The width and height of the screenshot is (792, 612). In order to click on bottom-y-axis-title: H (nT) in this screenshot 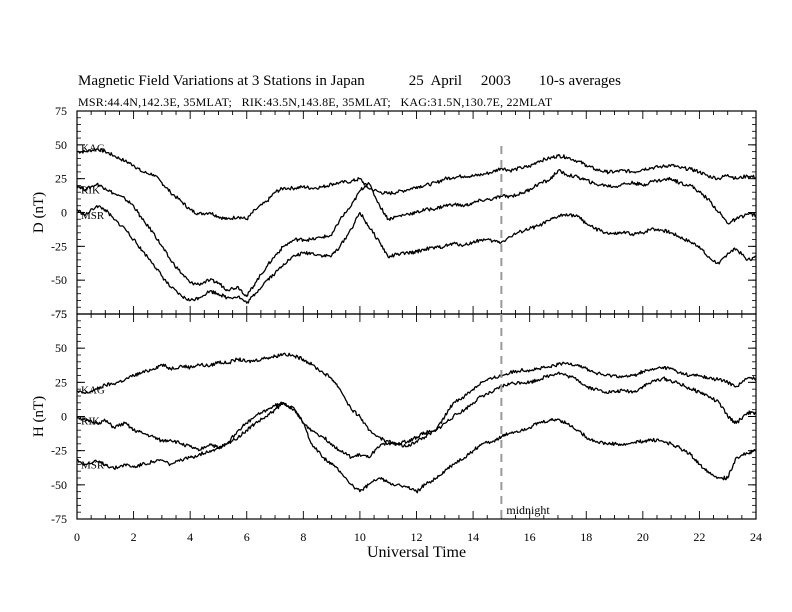, I will do `click(39, 416)`.